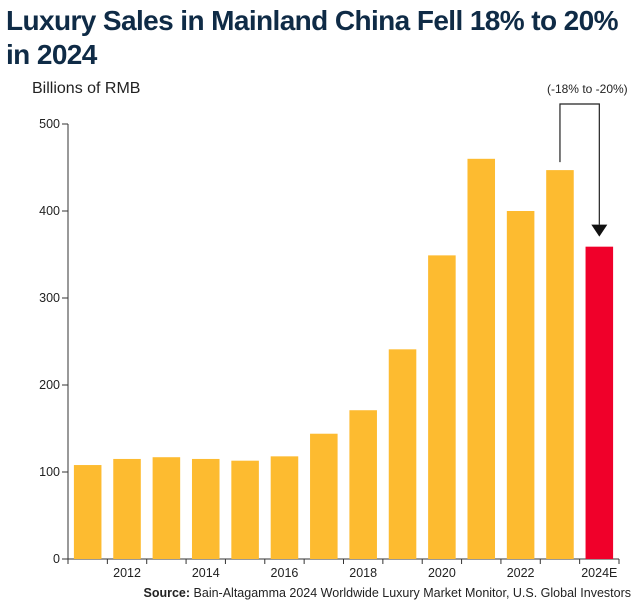 The height and width of the screenshot is (613, 639). Describe the element at coordinates (363, 484) in the screenshot. I see `bar-2018` at that location.